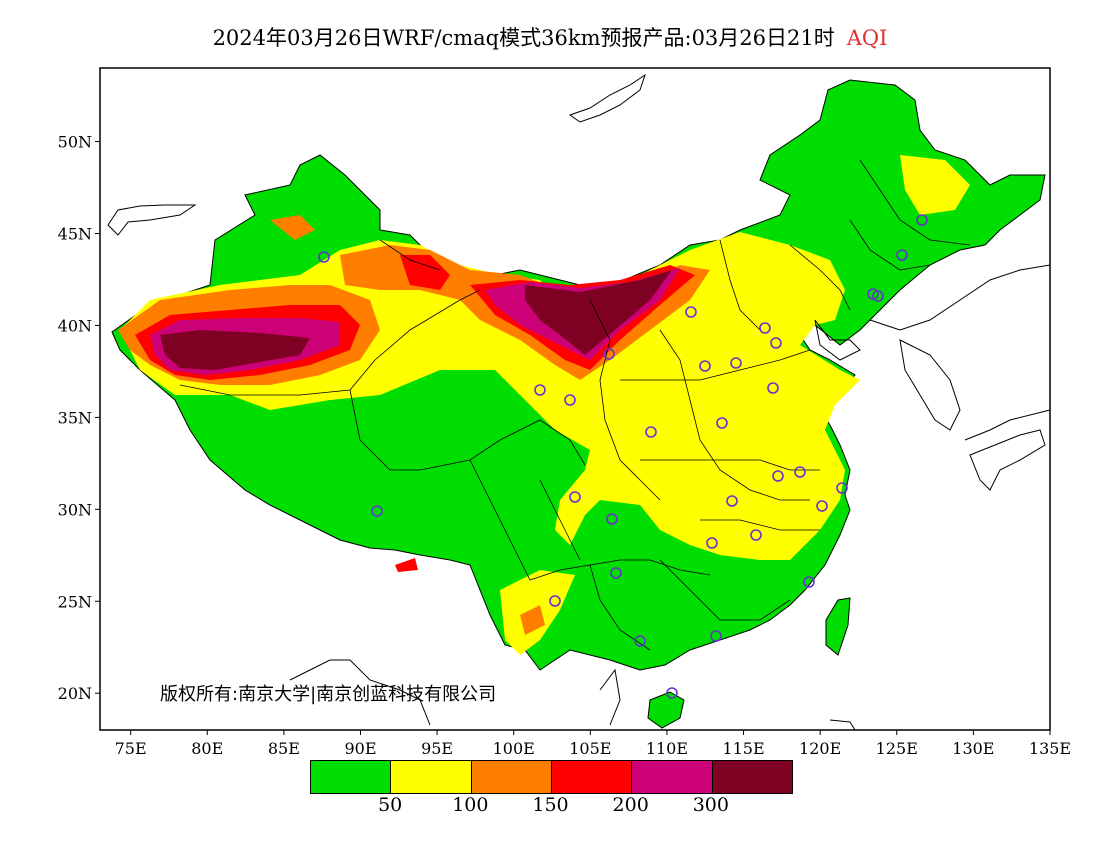 This screenshot has height=850, width=1100. What do you see at coordinates (390, 805) in the screenshot?
I see `legend-label: 50` at bounding box center [390, 805].